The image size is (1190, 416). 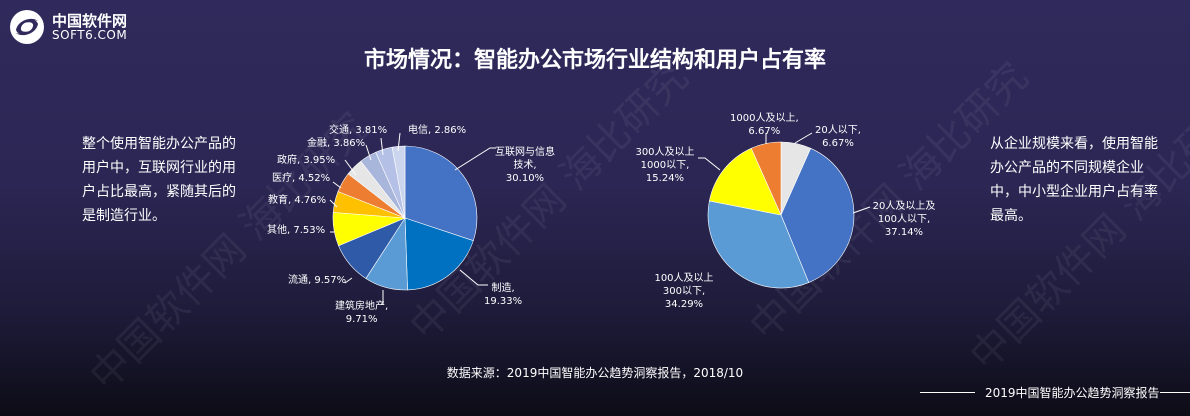 What do you see at coordinates (90, 20) in the screenshot?
I see `logo-cn: 中国软件网` at bounding box center [90, 20].